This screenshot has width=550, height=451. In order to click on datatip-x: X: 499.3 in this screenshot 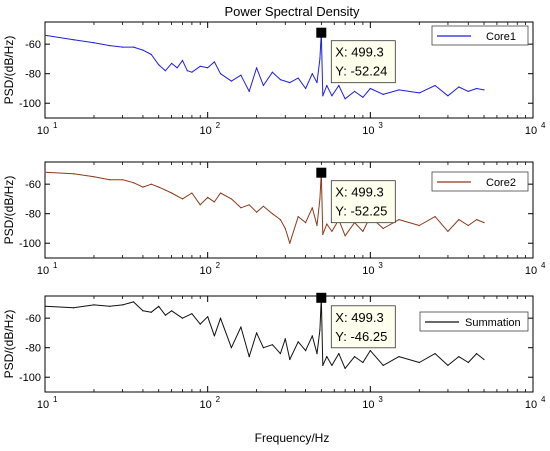, I will do `click(359, 52)`.